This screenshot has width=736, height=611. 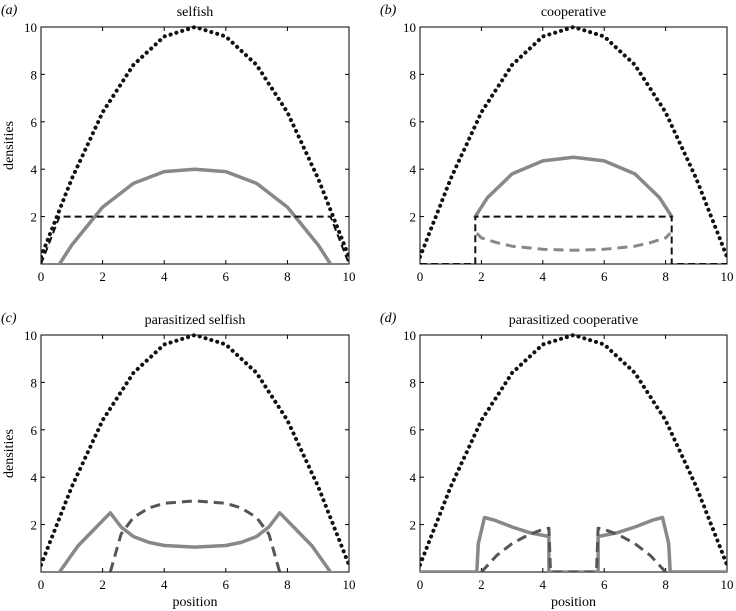 I want to click on panel-label: (d), so click(x=388, y=318).